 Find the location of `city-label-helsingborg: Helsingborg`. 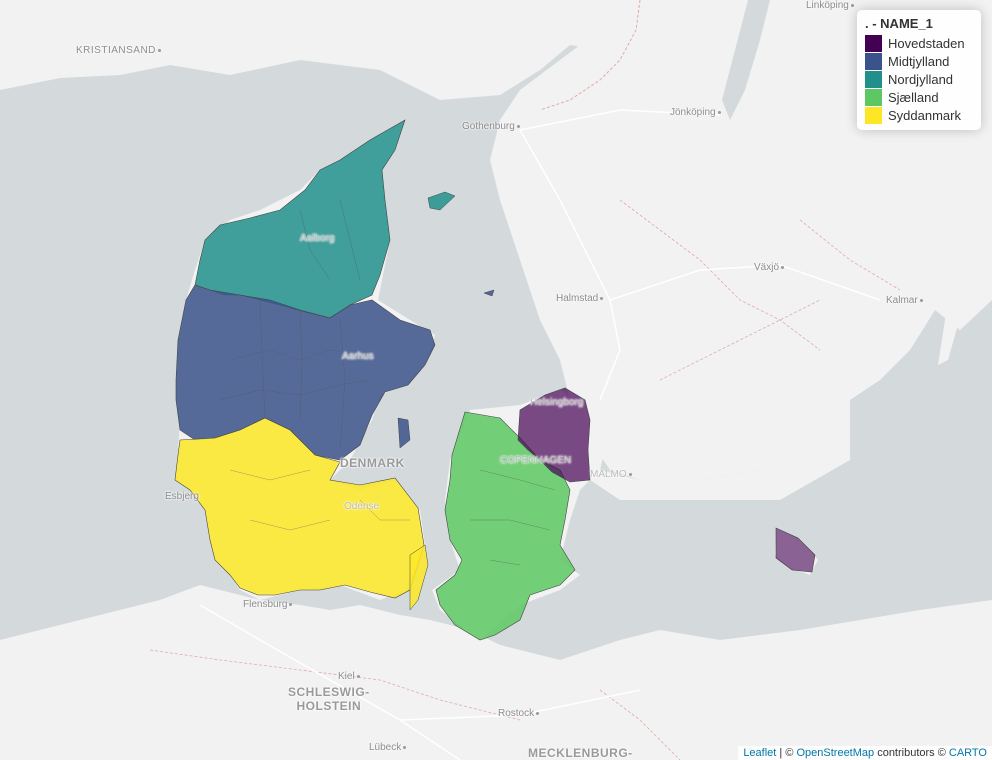

city-label-helsingborg: Helsingborg is located at coordinates (557, 402).